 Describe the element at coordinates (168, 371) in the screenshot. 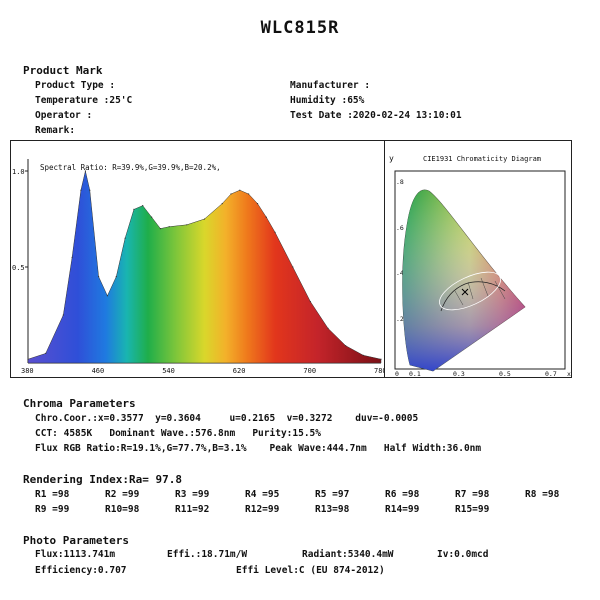

I see `spectrum-x-tick-label: 540` at that location.